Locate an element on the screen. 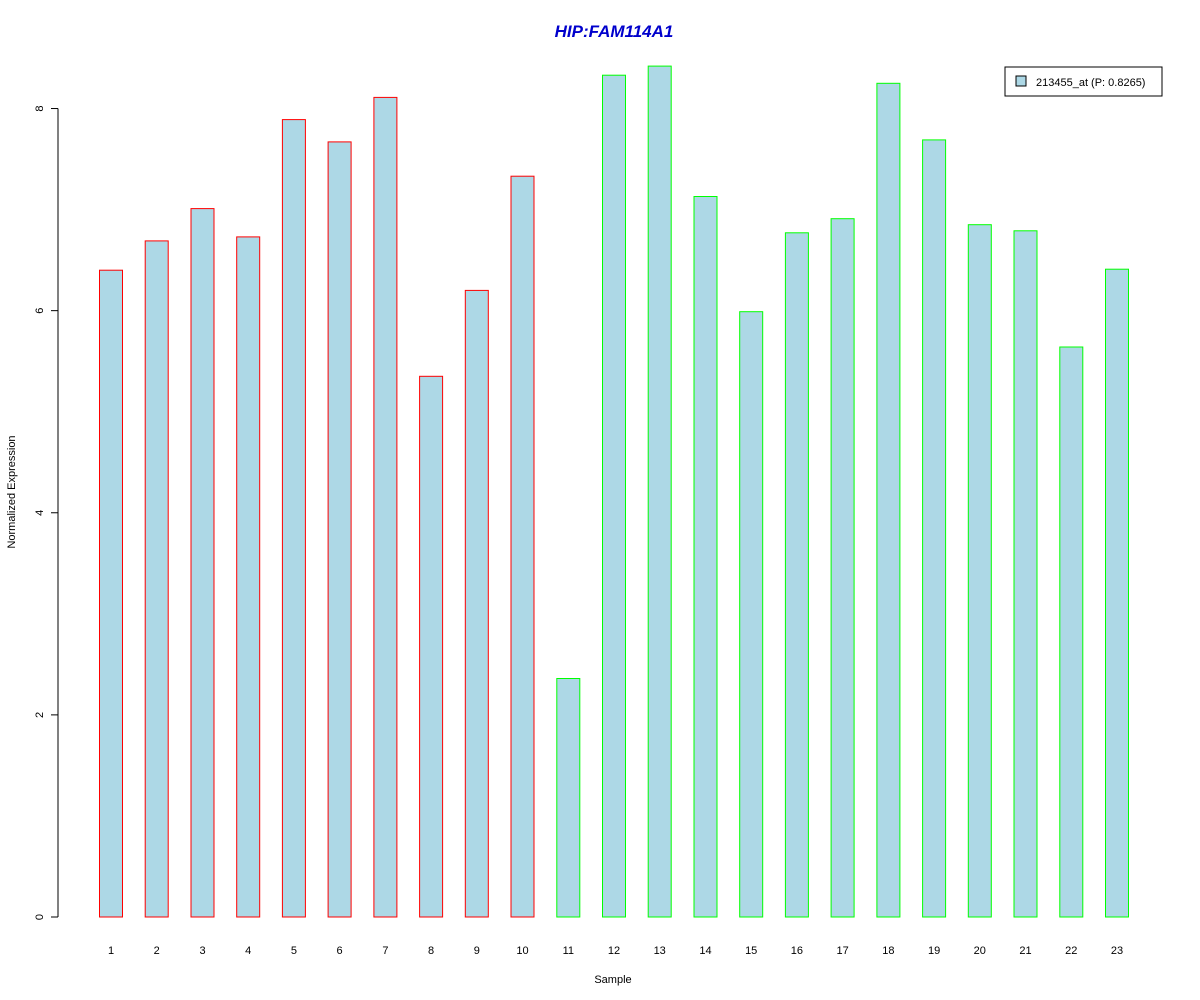 The height and width of the screenshot is (1000, 1200). y-axis-label: Normalized Expression is located at coordinates (12, 491).